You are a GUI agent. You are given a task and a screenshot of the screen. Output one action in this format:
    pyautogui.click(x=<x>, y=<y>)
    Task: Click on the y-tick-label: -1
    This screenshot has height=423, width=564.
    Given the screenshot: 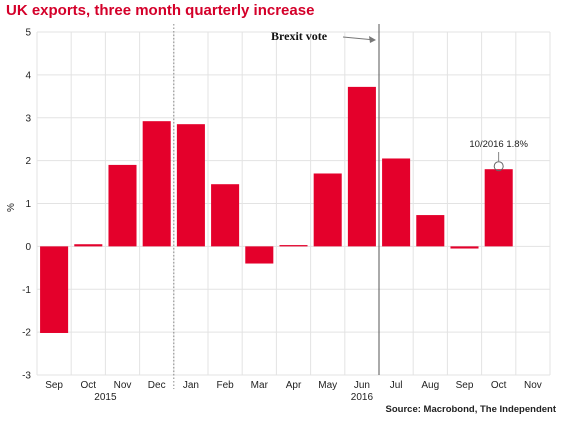 What is the action you would take?
    pyautogui.click(x=26, y=290)
    